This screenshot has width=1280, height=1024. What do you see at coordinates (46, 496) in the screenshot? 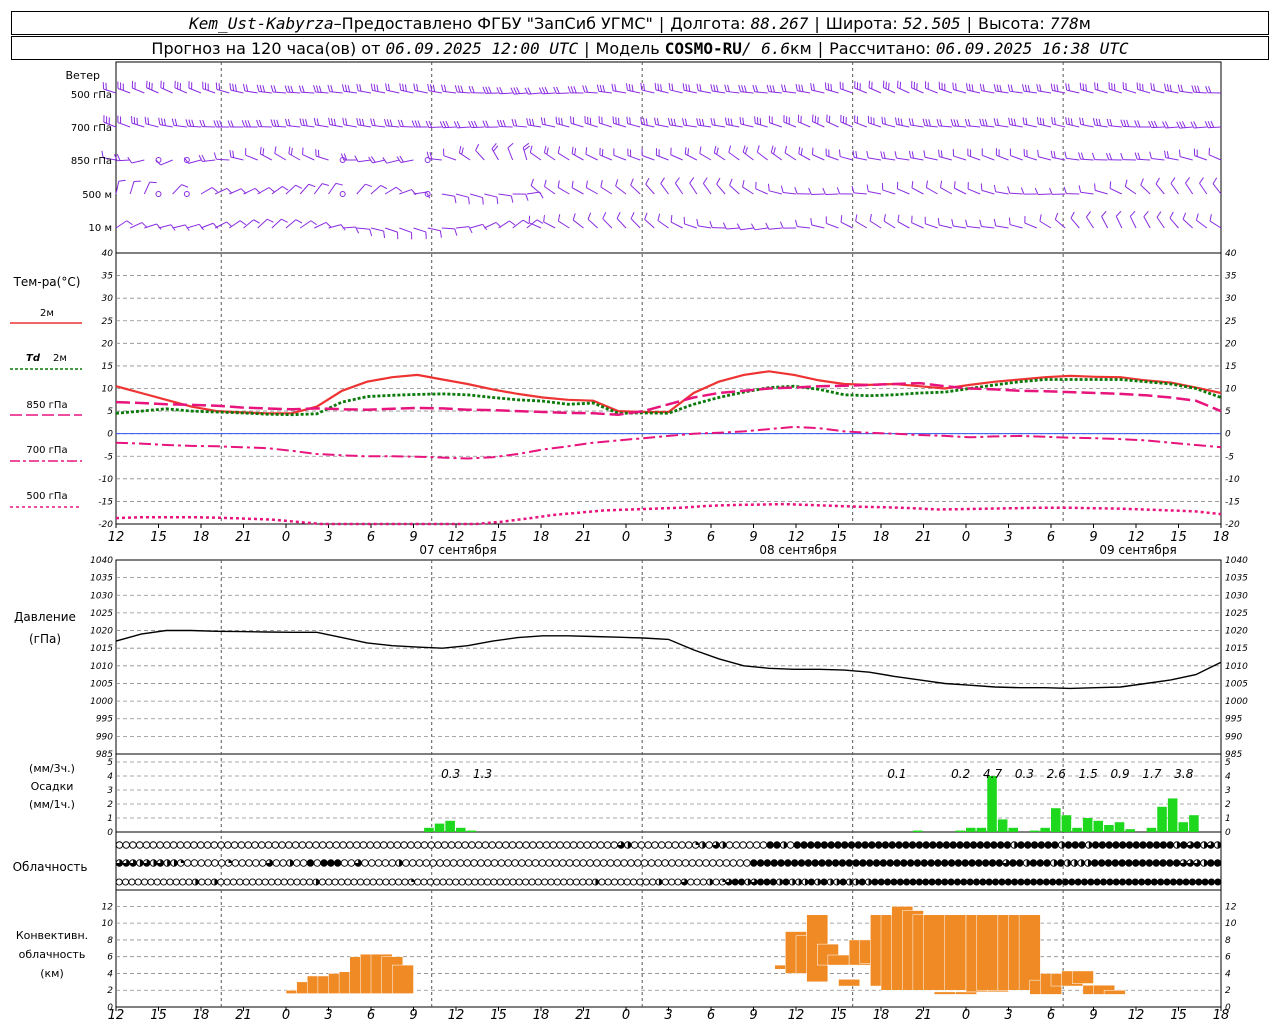
I see `legend-t500: 500 гПа` at bounding box center [46, 496].